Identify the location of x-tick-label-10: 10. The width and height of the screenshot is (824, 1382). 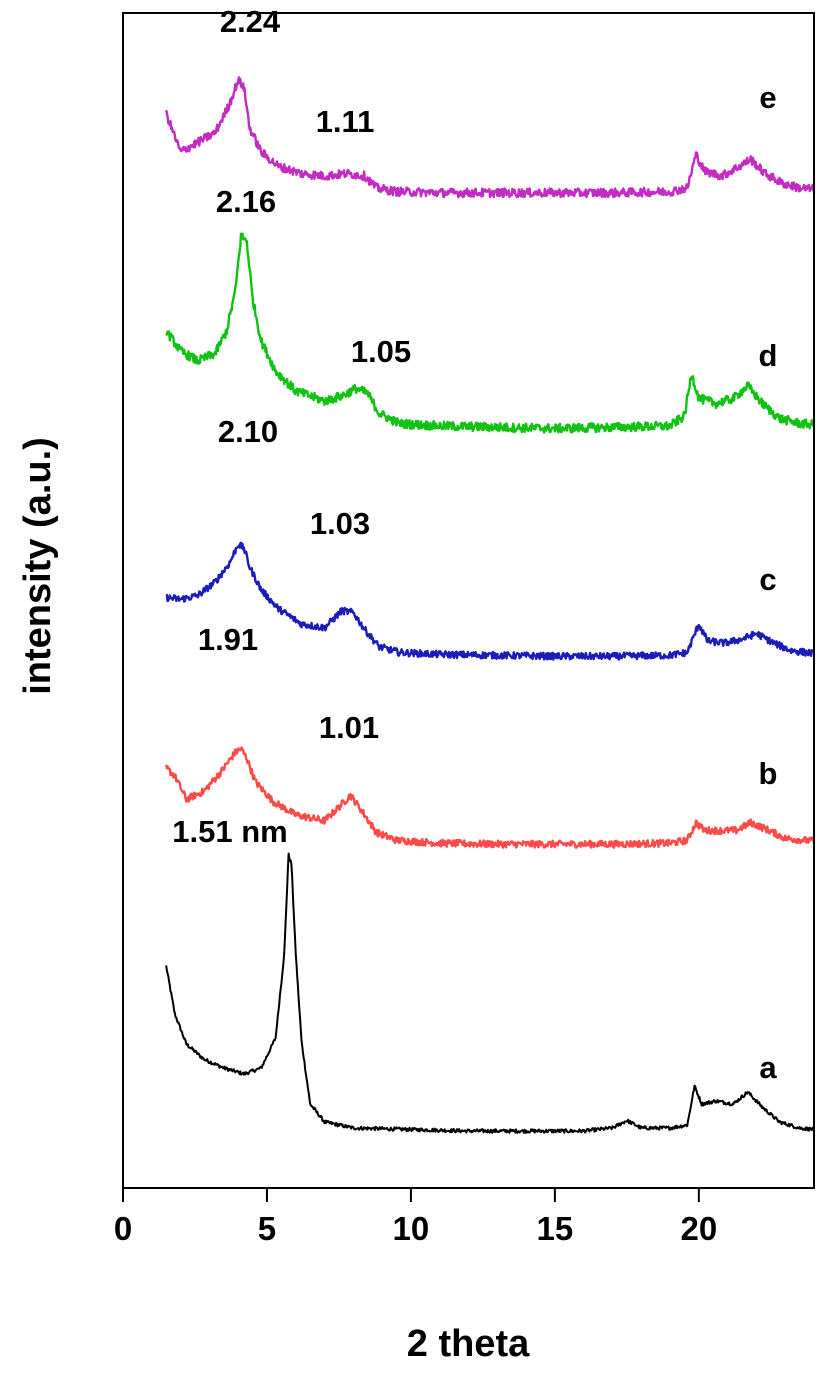
(411, 1228).